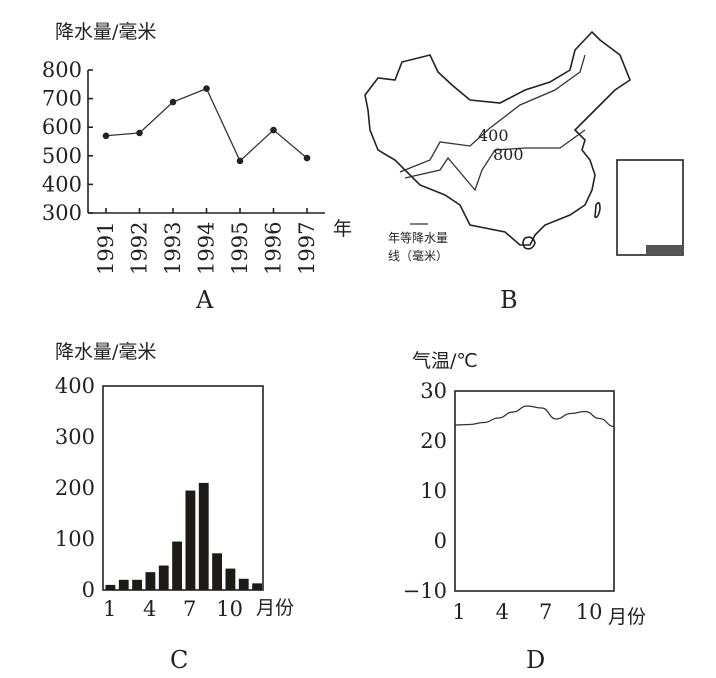 The width and height of the screenshot is (716, 678). I want to click on chart-a-xlabel: 年, so click(342, 229).